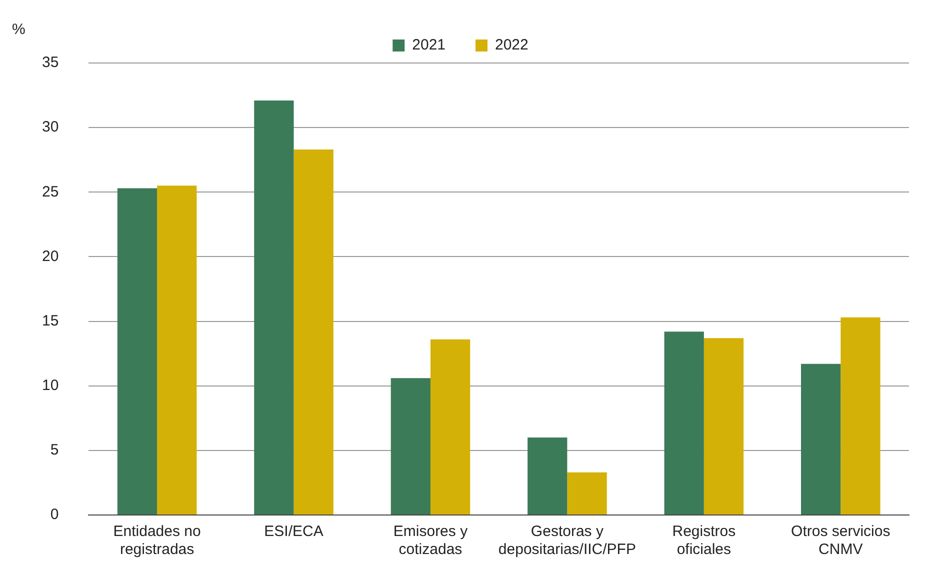 The image size is (933, 579). What do you see at coordinates (54, 515) in the screenshot?
I see `y-tick-label: 0` at bounding box center [54, 515].